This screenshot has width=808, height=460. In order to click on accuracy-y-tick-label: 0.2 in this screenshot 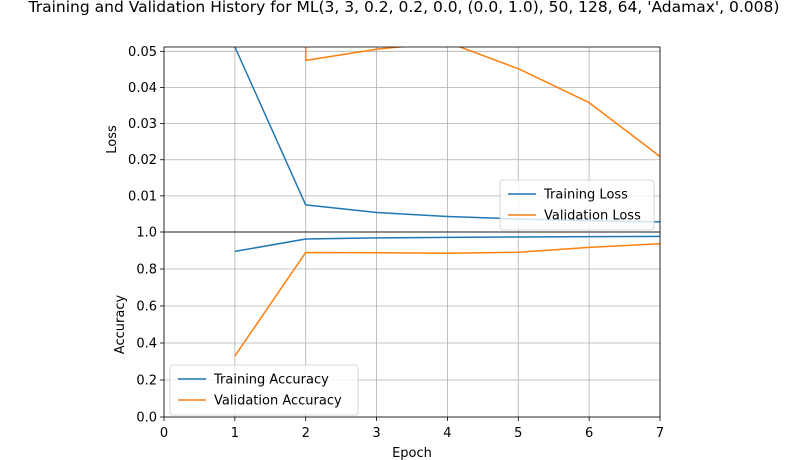, I will do `click(146, 381)`.